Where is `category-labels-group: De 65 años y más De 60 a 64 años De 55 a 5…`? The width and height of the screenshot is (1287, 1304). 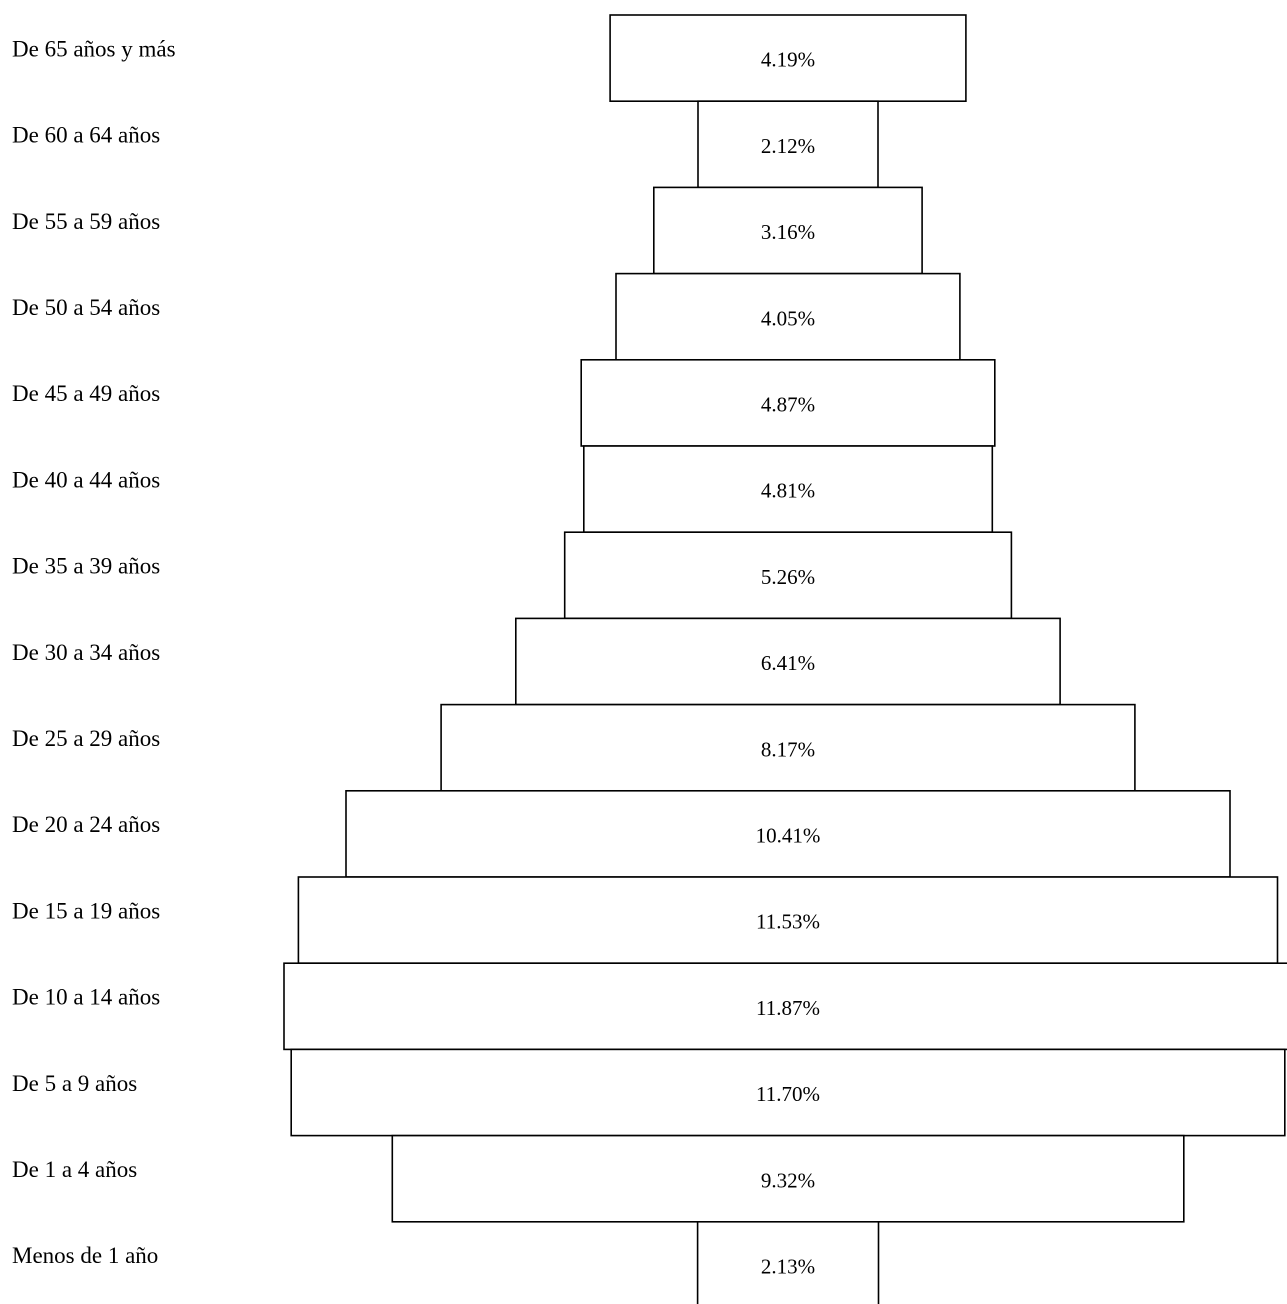 category-labels-group: De 65 años y más De 60 a 64 años De 55 a 5… is located at coordinates (94, 652).